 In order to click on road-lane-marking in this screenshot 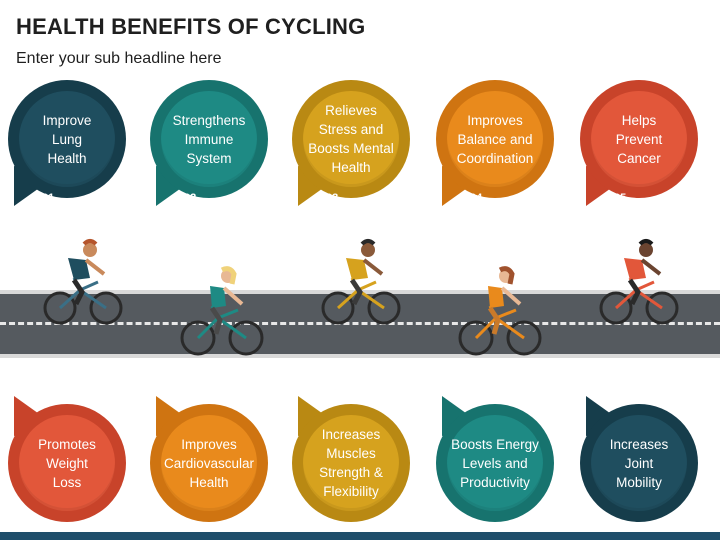, I will do `click(360, 323)`.